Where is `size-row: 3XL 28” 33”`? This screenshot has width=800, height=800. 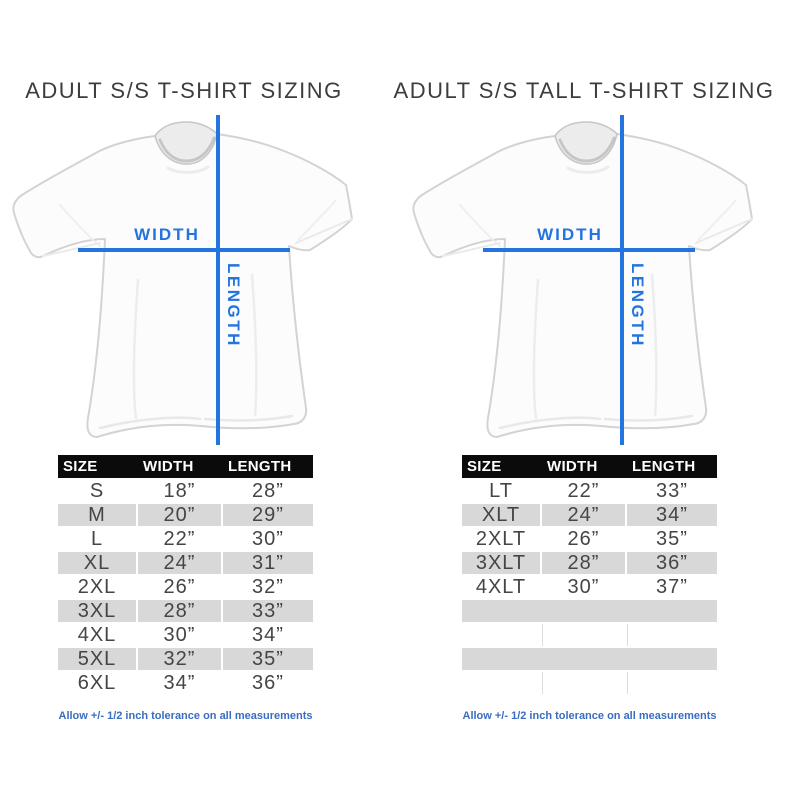 size-row: 3XL 28” 33” is located at coordinates (185, 611).